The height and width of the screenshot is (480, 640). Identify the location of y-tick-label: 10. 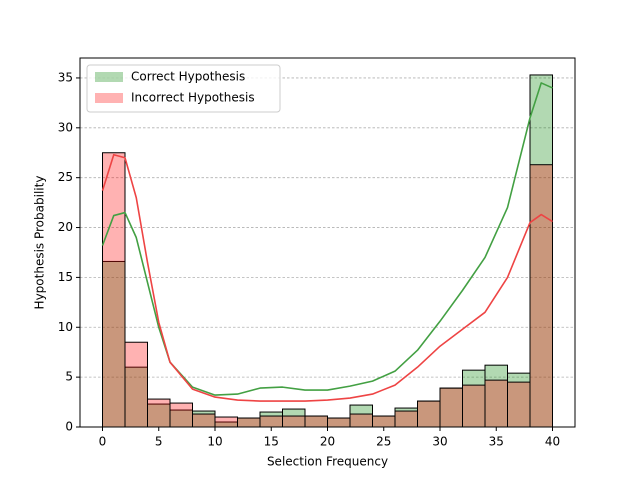
(65, 327).